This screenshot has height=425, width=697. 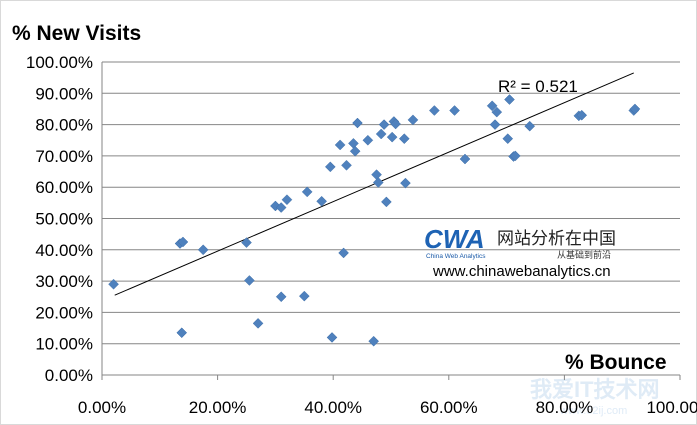 I want to click on x-tick-label: 20.00%, so click(x=218, y=407).